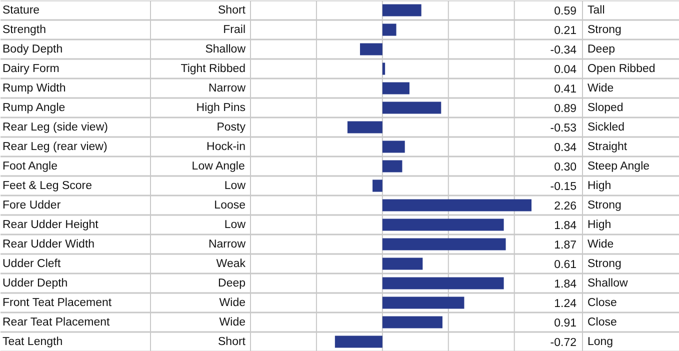 The image size is (679, 351). What do you see at coordinates (565, 167) in the screenshot?
I see `data-label: 0.30` at bounding box center [565, 167].